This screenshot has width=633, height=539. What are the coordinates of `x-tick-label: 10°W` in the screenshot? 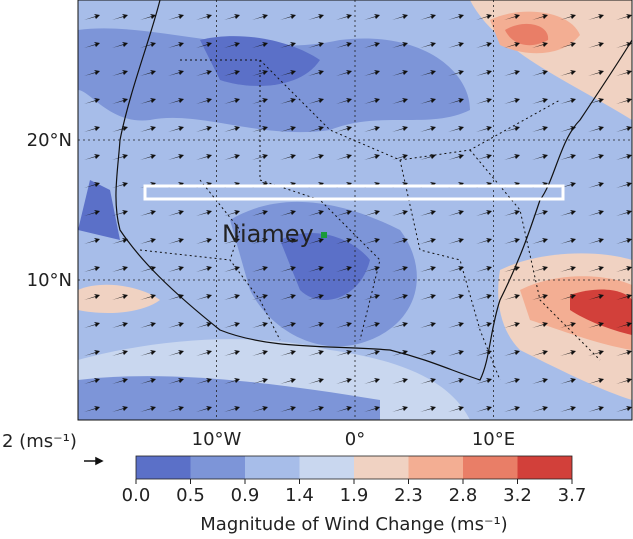 It's located at (217, 439).